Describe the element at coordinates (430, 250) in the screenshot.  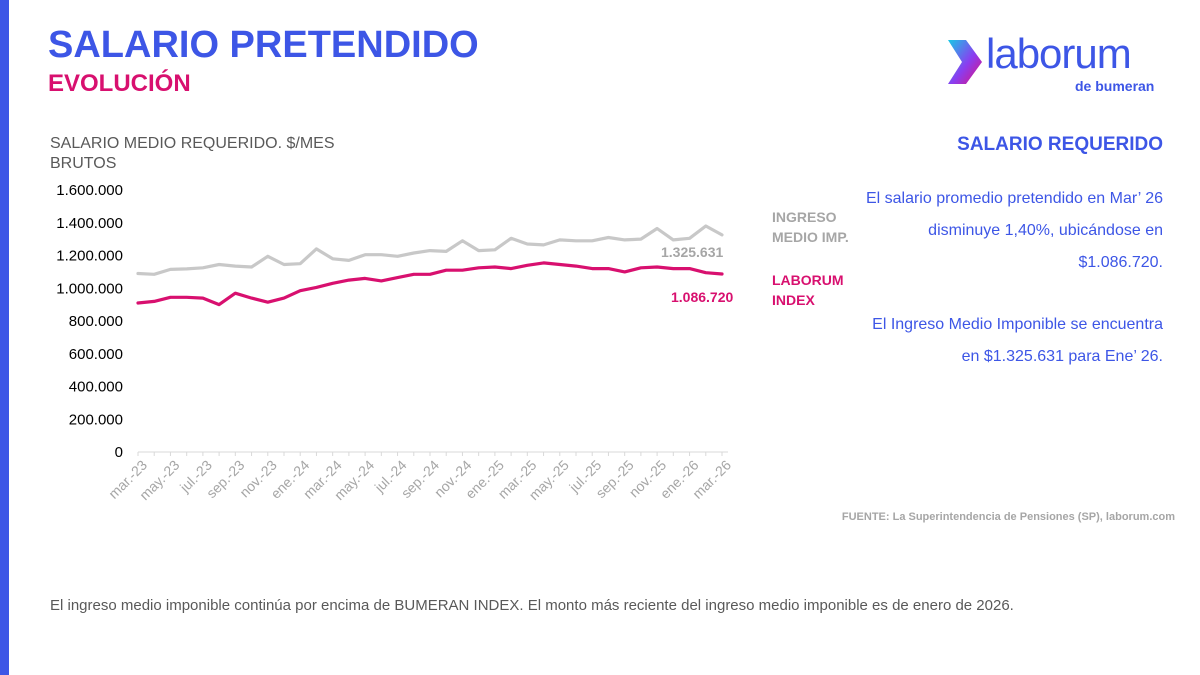
I see `series-line-ingreso-medio` at that location.